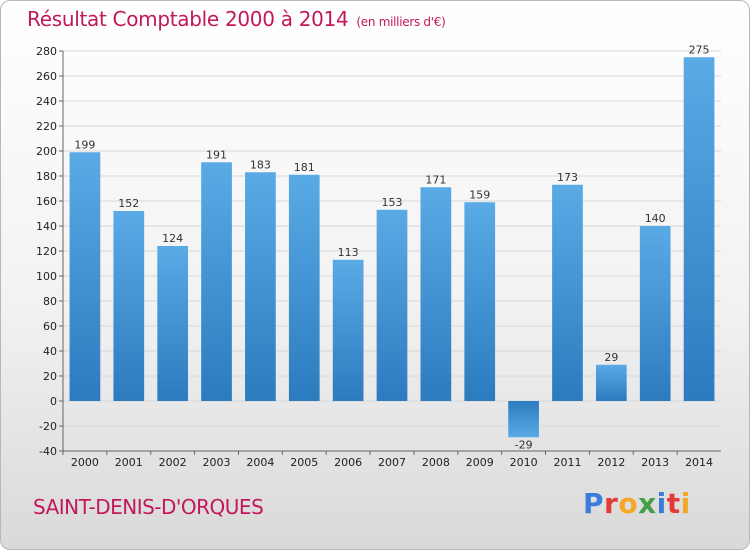 This screenshot has height=550, width=750. Describe the element at coordinates (479, 194) in the screenshot. I see `value-label: 159` at that location.